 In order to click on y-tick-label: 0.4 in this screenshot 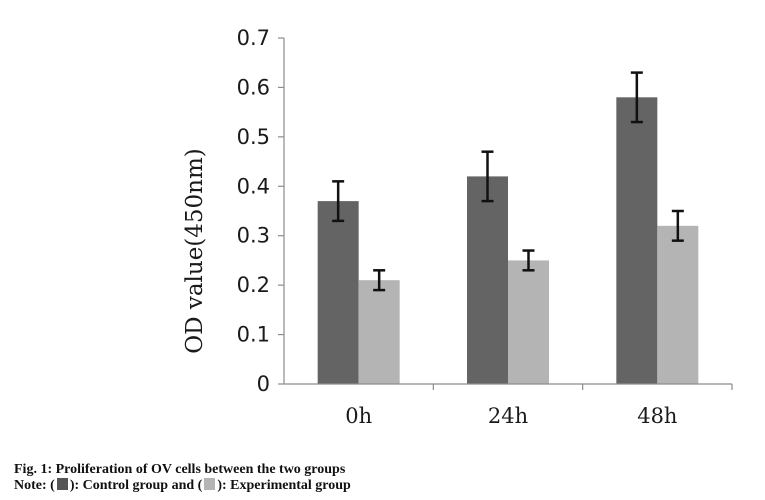, I will do `click(253, 186)`.